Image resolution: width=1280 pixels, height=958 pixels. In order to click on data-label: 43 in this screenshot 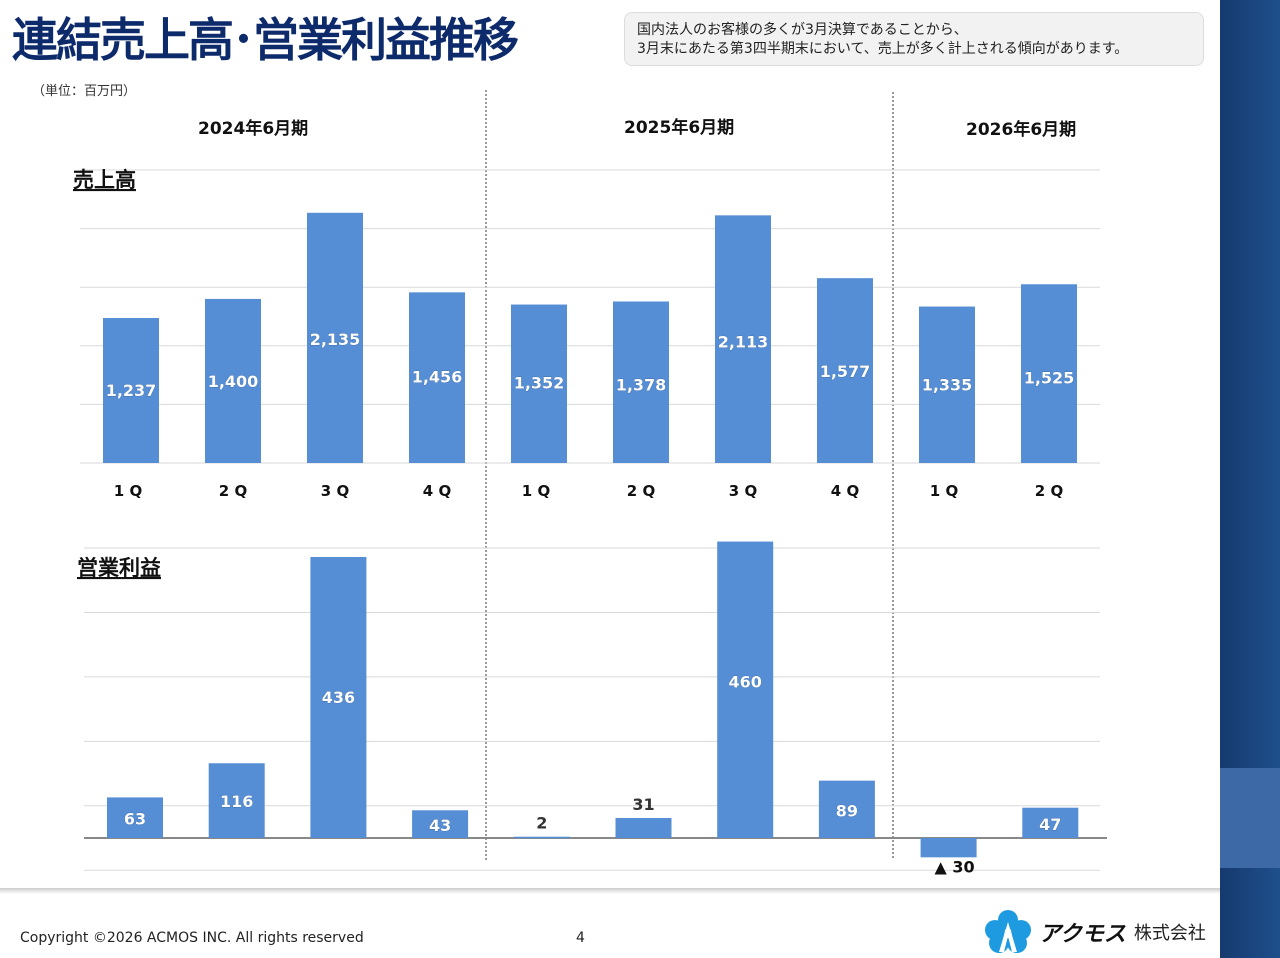, I will do `click(440, 825)`.